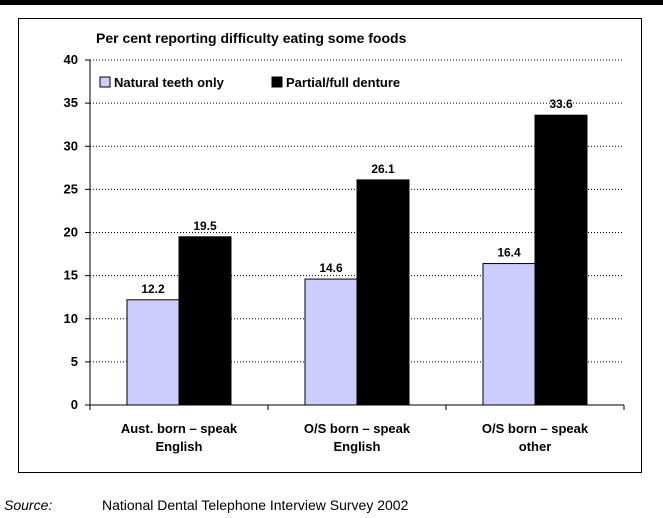  Describe the element at coordinates (561, 104) in the screenshot. I see `data-label: 33.6` at that location.